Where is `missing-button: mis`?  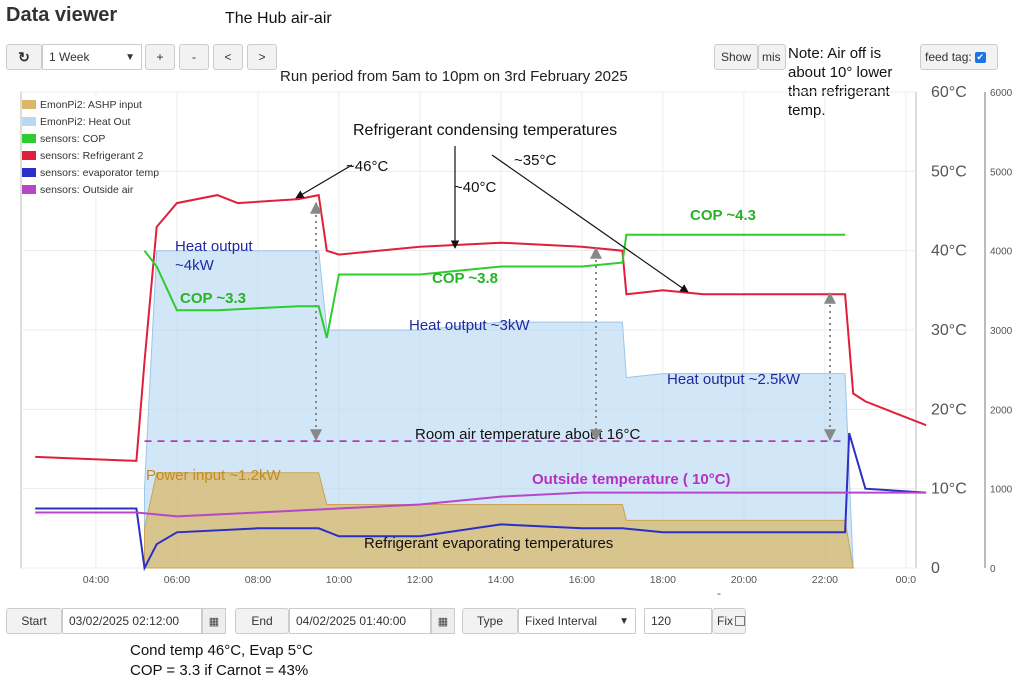
missing-button: mis is located at coordinates (772, 57).